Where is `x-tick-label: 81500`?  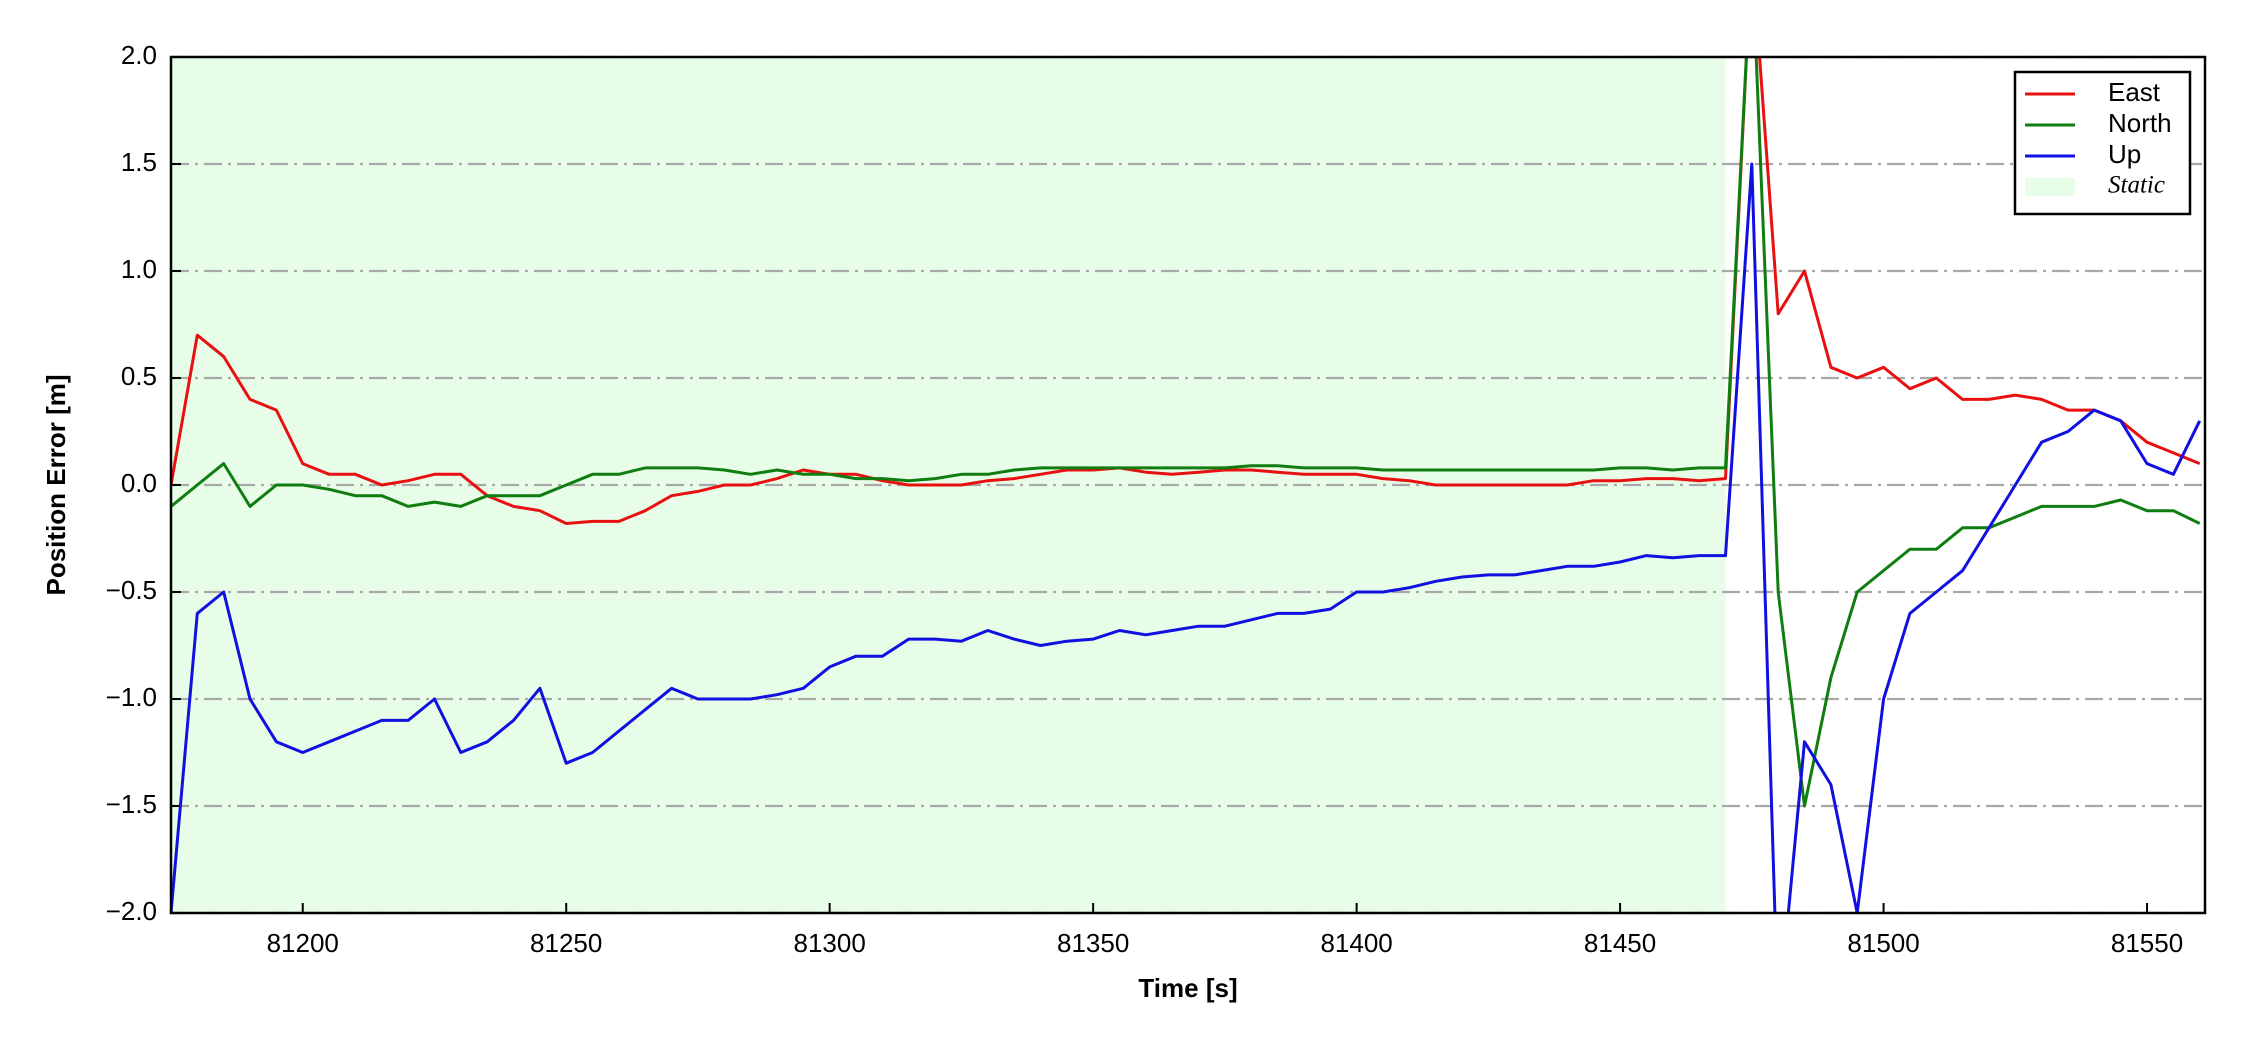
x-tick-label: 81500 is located at coordinates (1883, 943).